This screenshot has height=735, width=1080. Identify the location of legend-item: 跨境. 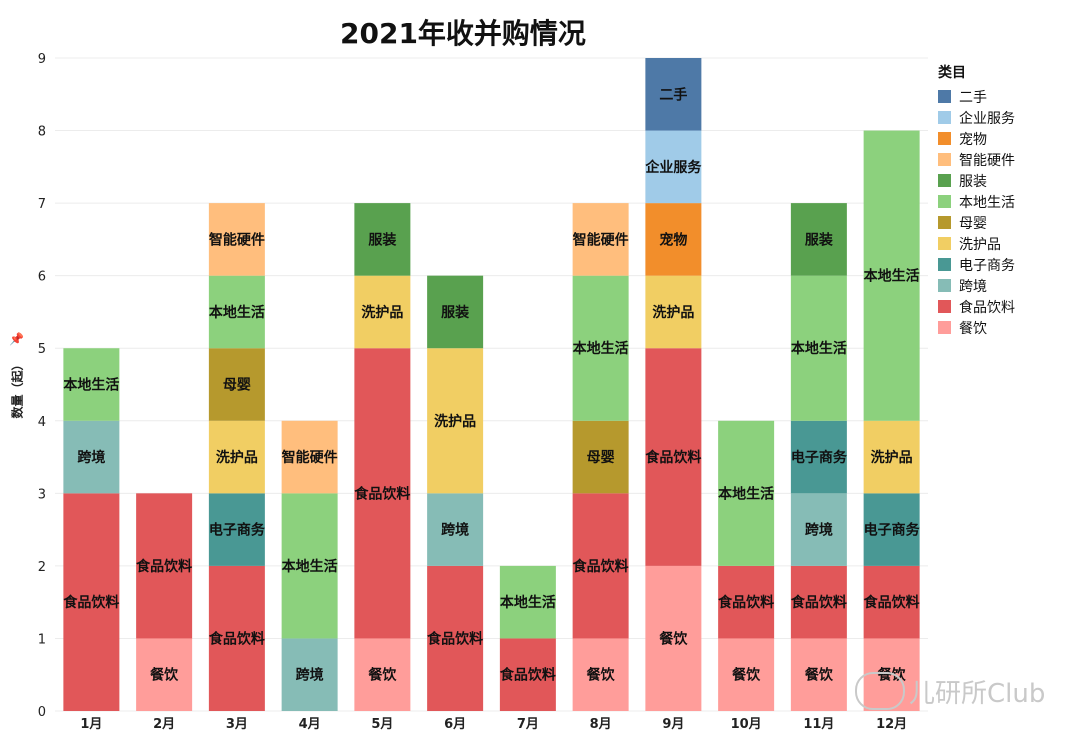
(976, 285).